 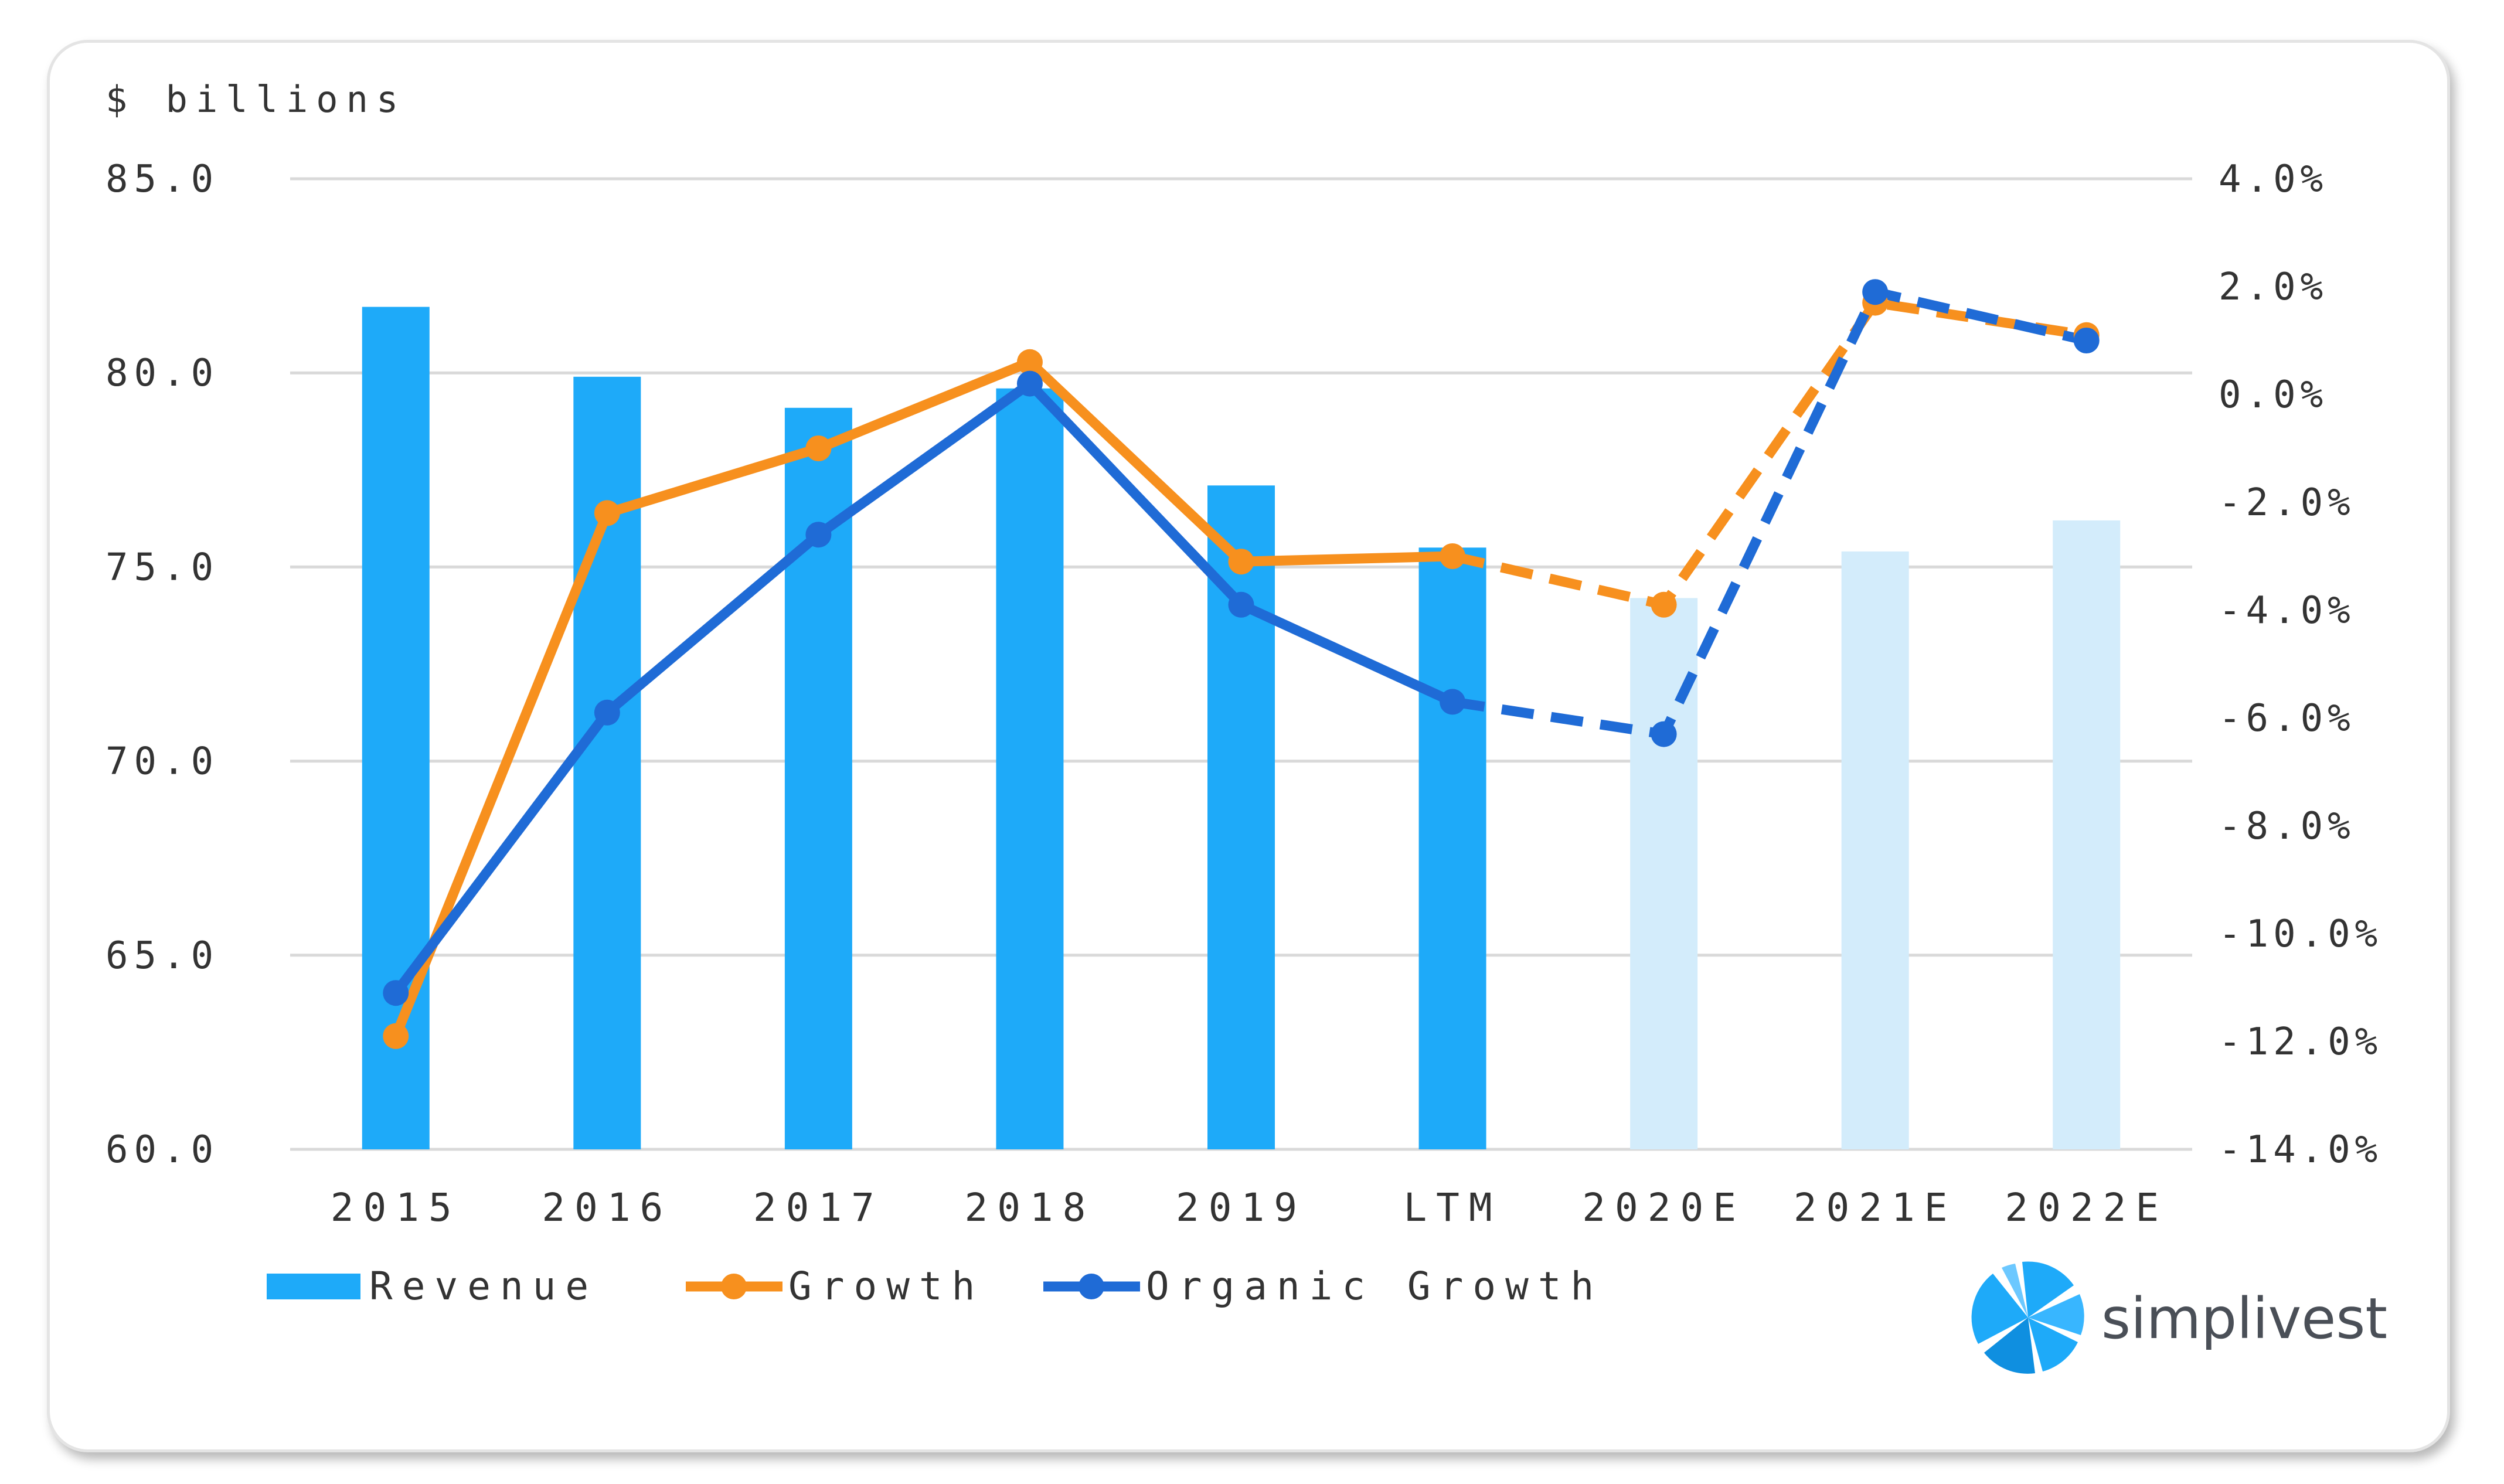 I want to click on point-organic-growth-2019, so click(x=1241, y=604).